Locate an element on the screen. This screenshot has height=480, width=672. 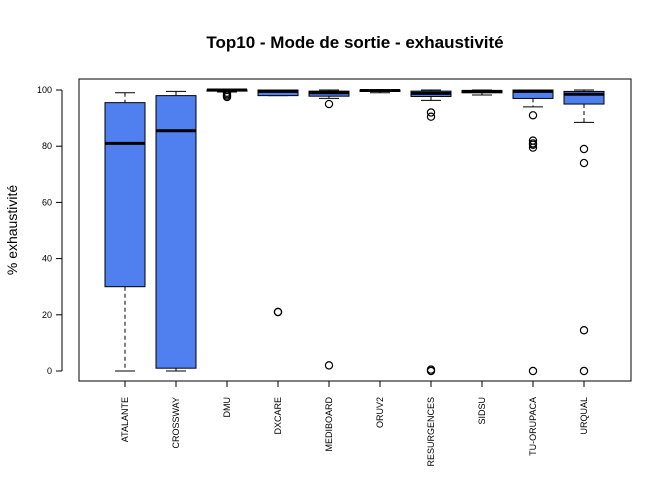
y-tick-label: 40 is located at coordinates (47, 259).